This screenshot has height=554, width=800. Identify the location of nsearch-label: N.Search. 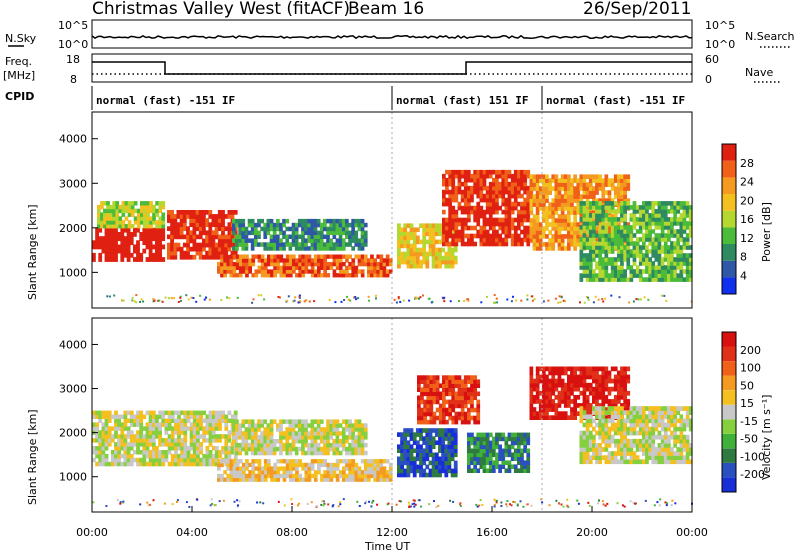
(770, 36).